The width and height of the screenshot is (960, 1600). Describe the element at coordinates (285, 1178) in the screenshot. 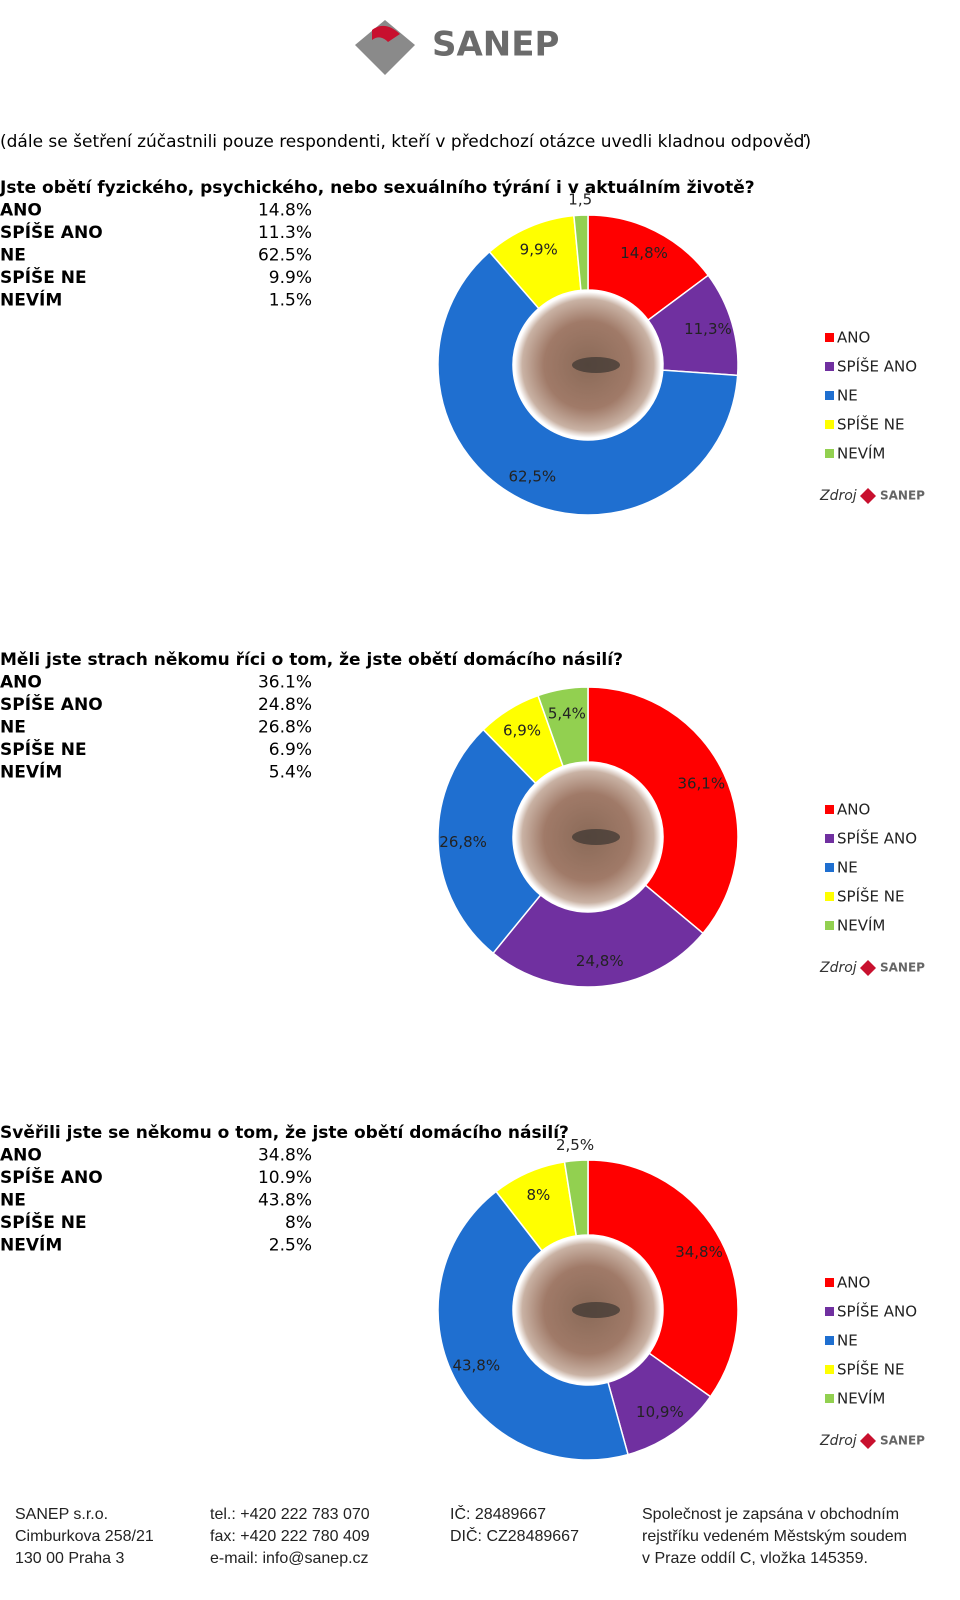

I see `row-value: 10.9%` at that location.